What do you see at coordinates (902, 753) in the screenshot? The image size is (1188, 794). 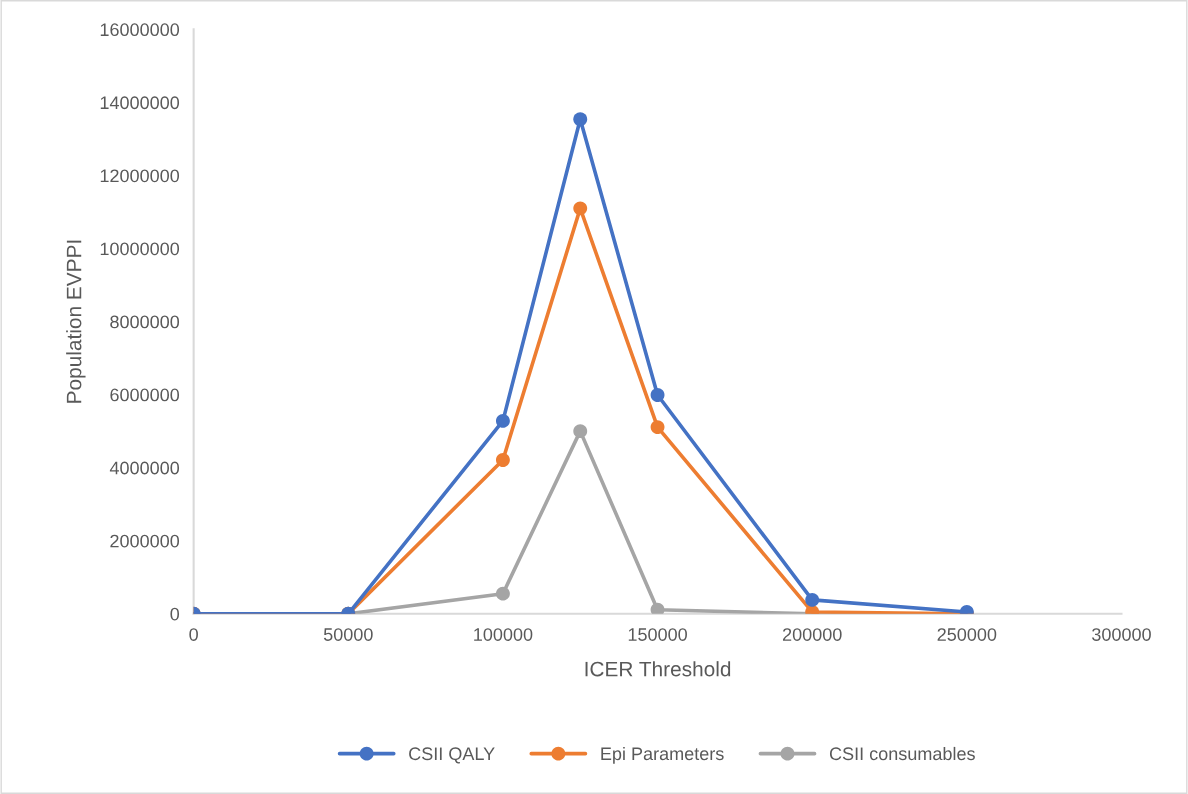 I see `legend-label: CSII consumables` at bounding box center [902, 753].